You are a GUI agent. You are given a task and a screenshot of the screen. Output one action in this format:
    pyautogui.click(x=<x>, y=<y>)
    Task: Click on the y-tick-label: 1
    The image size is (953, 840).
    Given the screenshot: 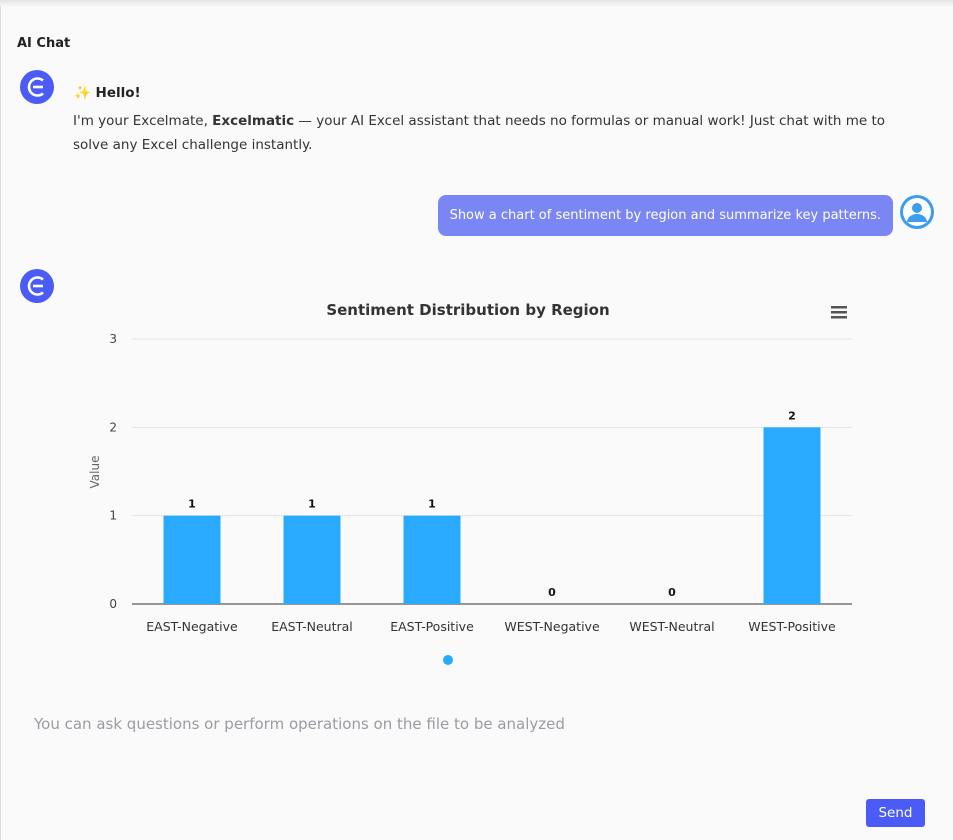 What is the action you would take?
    pyautogui.click(x=113, y=516)
    